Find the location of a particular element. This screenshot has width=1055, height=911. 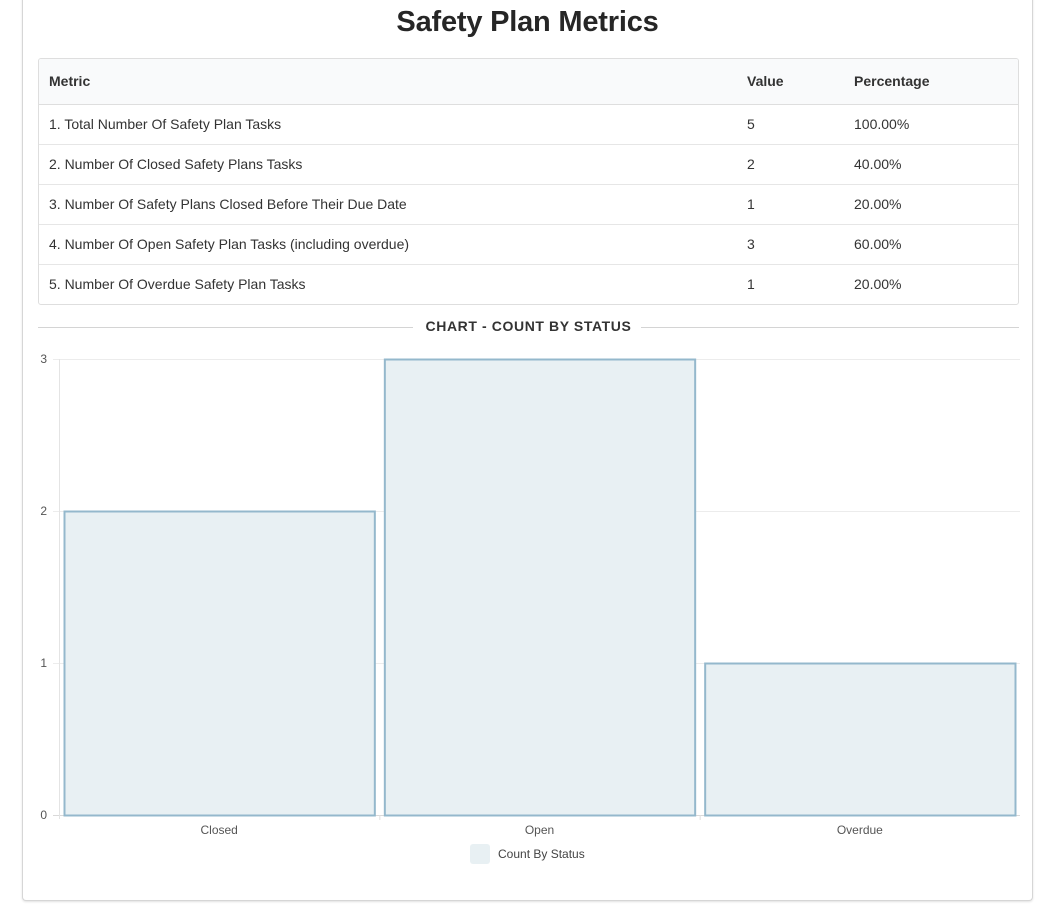

header-value: Value is located at coordinates (790, 82).